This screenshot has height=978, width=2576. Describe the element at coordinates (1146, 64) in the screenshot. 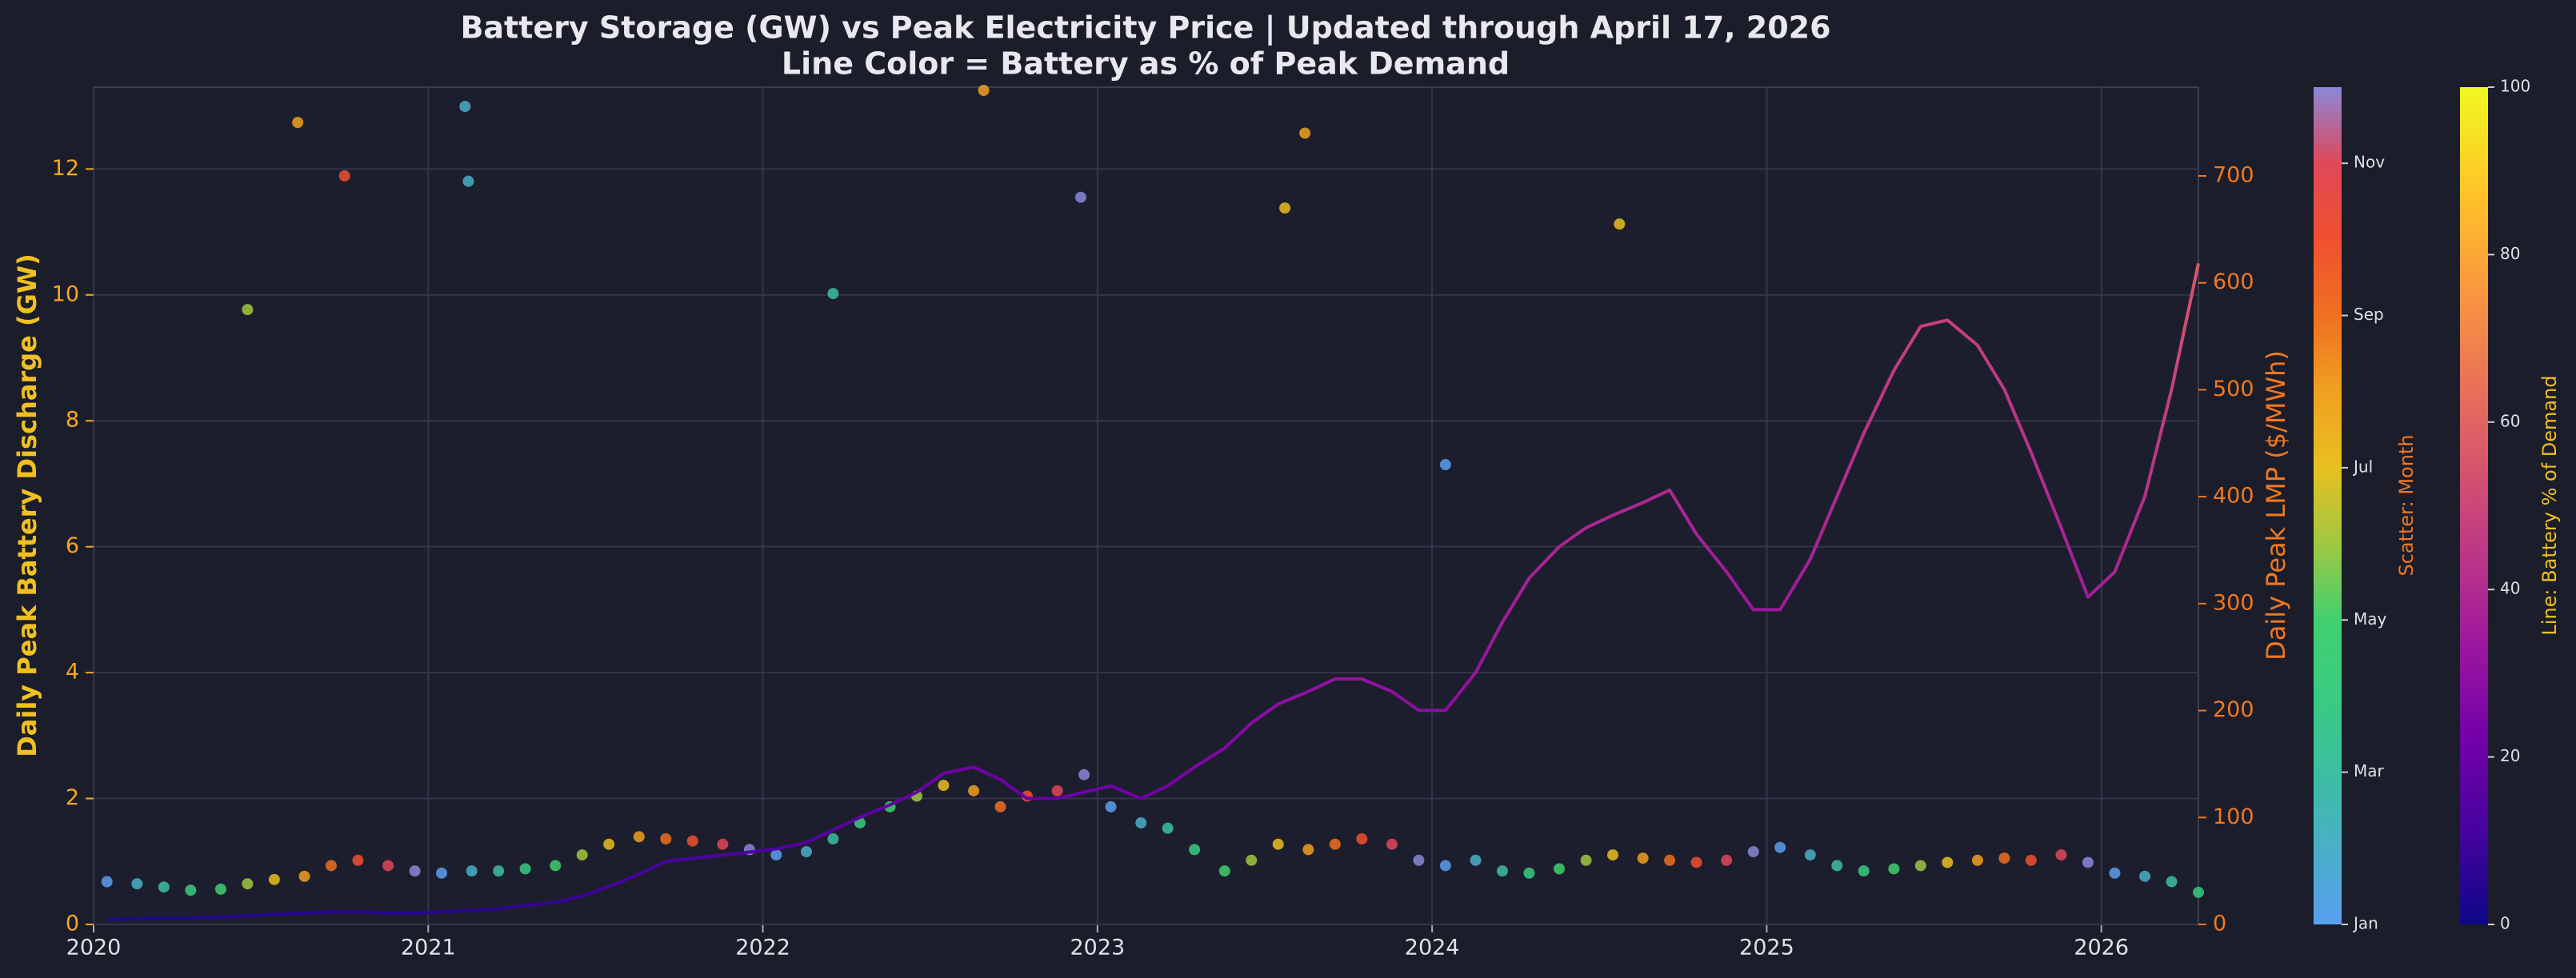

I see `chart-subtitle: Line Color = Battery as % of Peak Demand` at that location.